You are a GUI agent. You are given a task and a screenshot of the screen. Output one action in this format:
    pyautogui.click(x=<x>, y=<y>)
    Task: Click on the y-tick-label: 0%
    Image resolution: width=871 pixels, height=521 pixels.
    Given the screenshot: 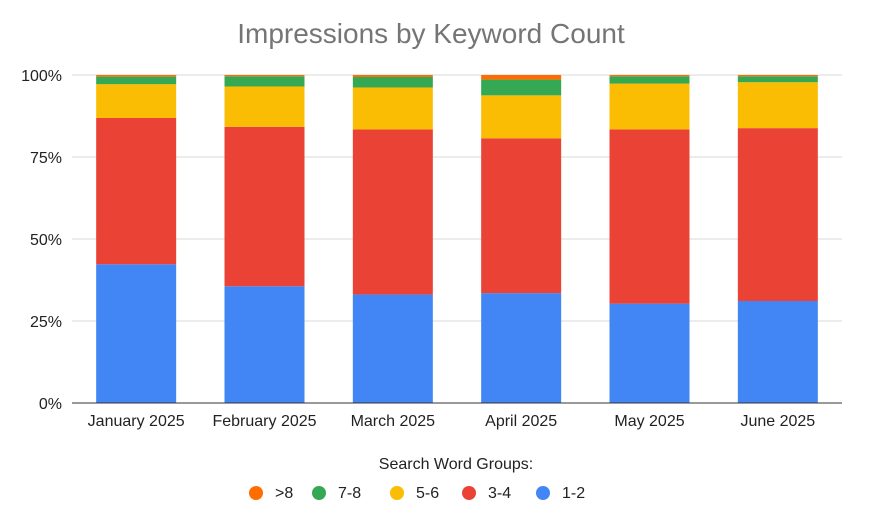 What is the action you would take?
    pyautogui.click(x=50, y=404)
    